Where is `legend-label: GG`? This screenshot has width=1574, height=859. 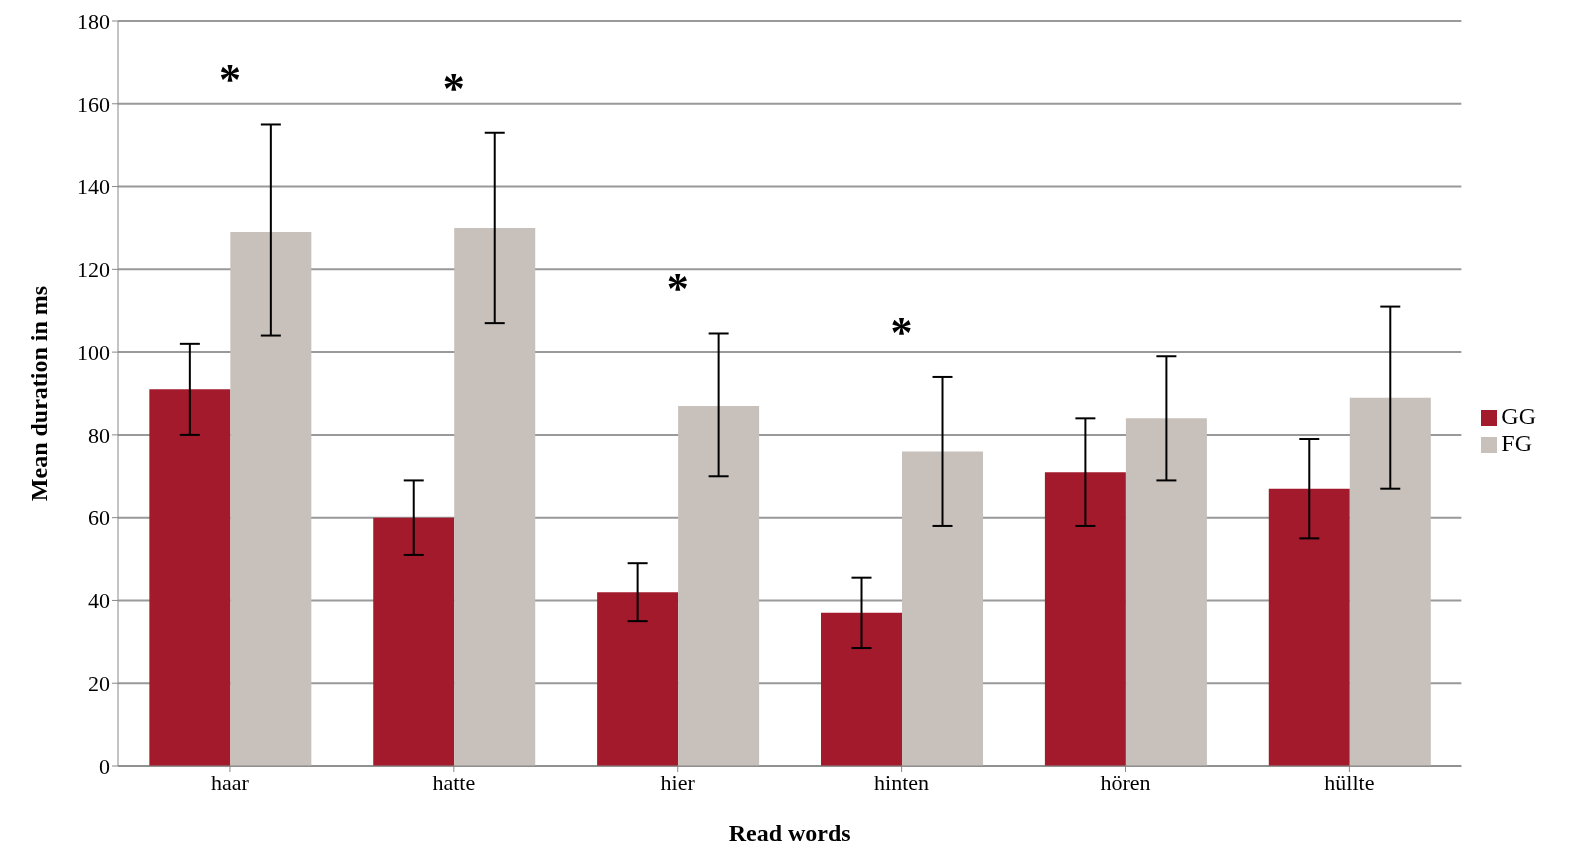 legend-label: GG is located at coordinates (1518, 415).